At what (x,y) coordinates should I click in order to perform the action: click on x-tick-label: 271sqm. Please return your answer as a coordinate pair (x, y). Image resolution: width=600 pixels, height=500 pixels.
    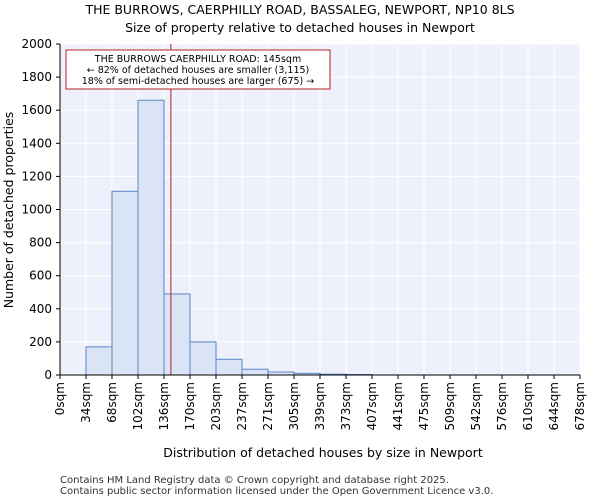
    Looking at the image, I should click on (268, 406).